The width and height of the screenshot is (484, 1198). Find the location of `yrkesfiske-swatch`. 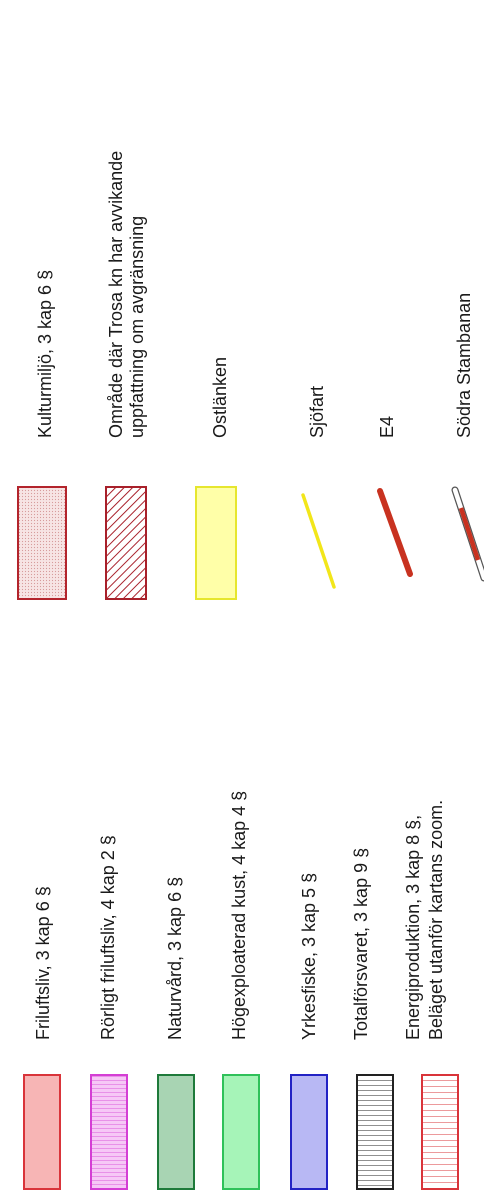

yrkesfiske-swatch is located at coordinates (309, 1132).